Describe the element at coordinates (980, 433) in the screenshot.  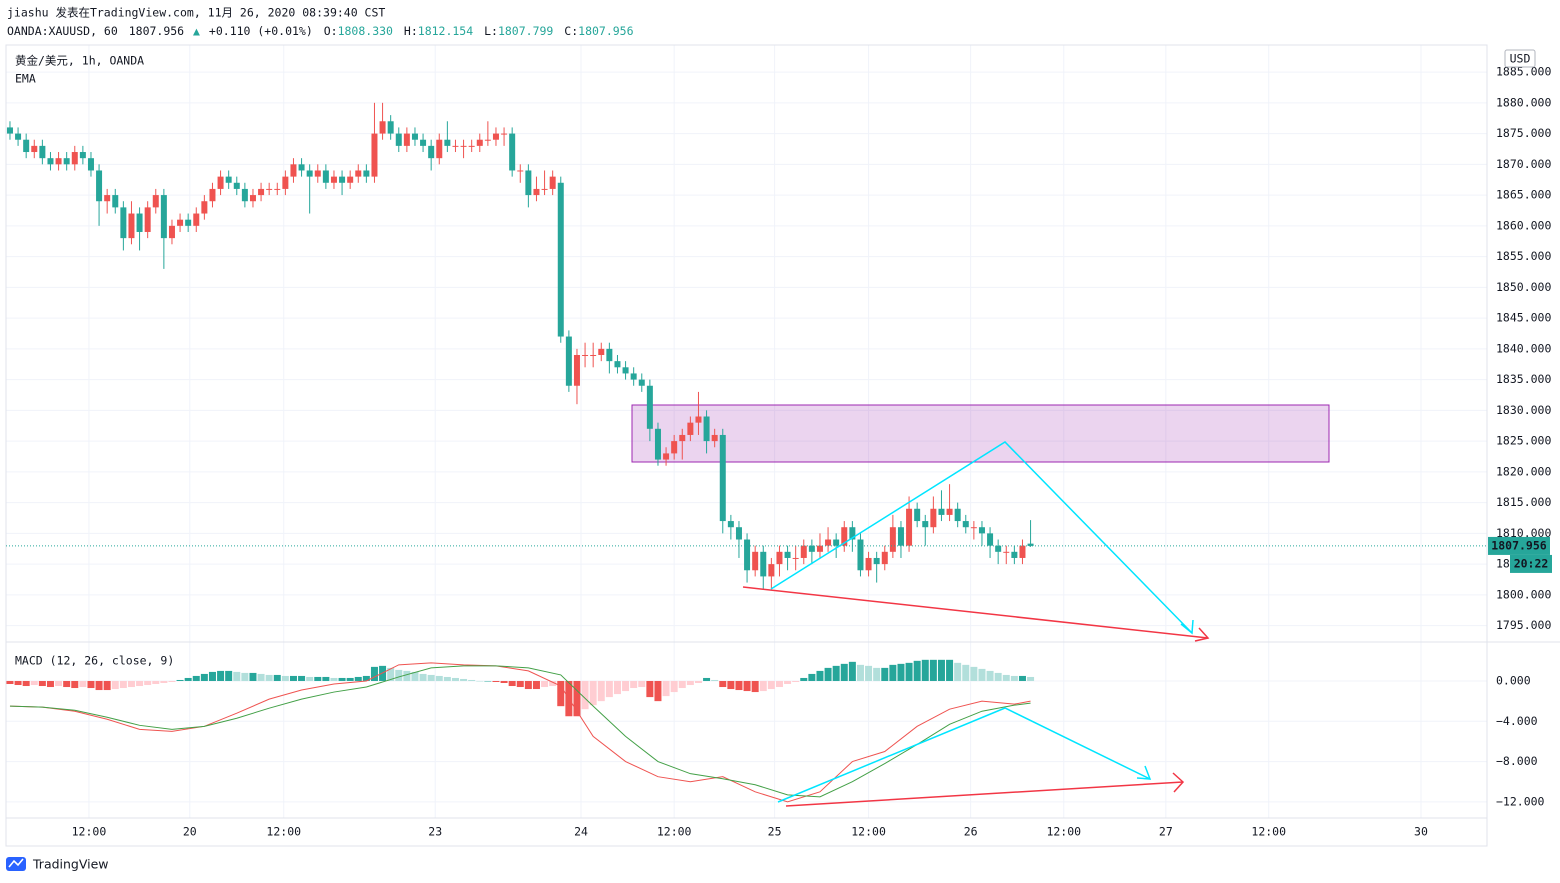
I see `zone-rectangle` at that location.